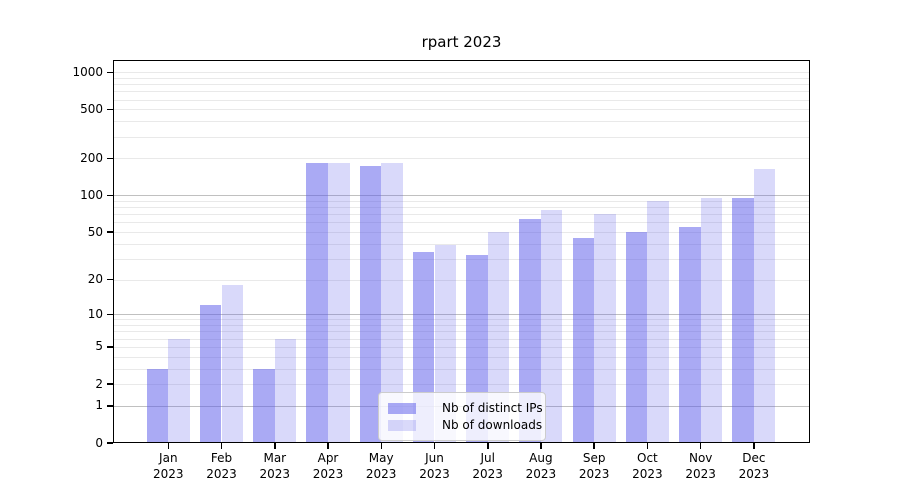  I want to click on x-tick-month: Oct, so click(647, 458).